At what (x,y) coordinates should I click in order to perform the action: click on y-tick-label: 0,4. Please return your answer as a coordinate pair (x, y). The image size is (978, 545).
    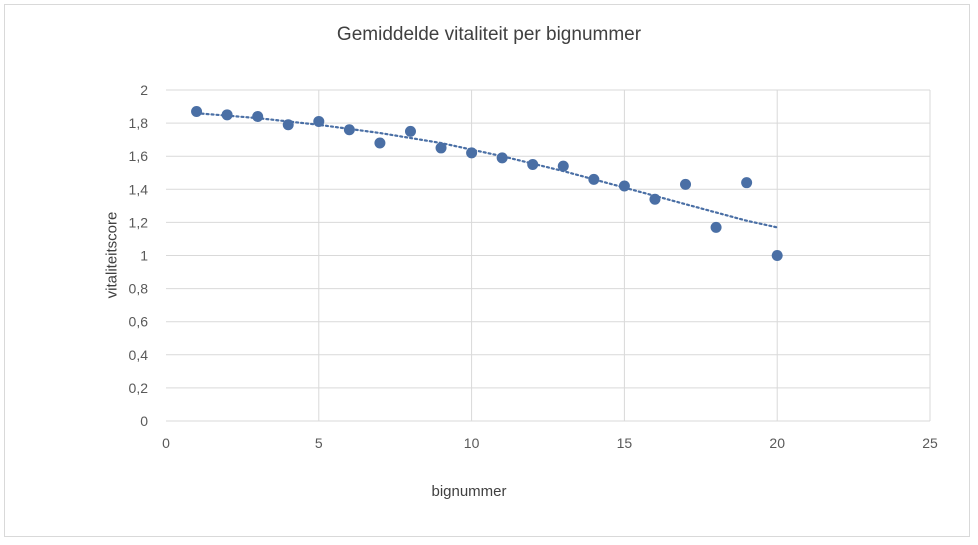
    Looking at the image, I should click on (139, 355).